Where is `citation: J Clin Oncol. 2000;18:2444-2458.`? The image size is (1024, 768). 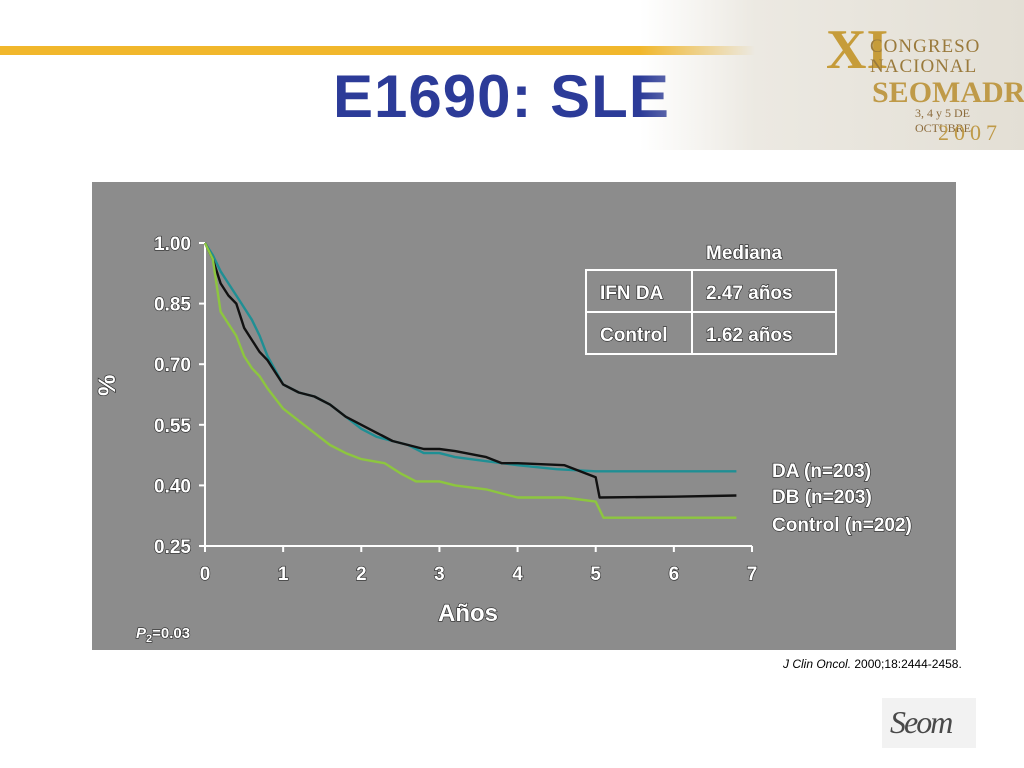
citation: J Clin Oncol. 2000;18:2444-2458. is located at coordinates (872, 664).